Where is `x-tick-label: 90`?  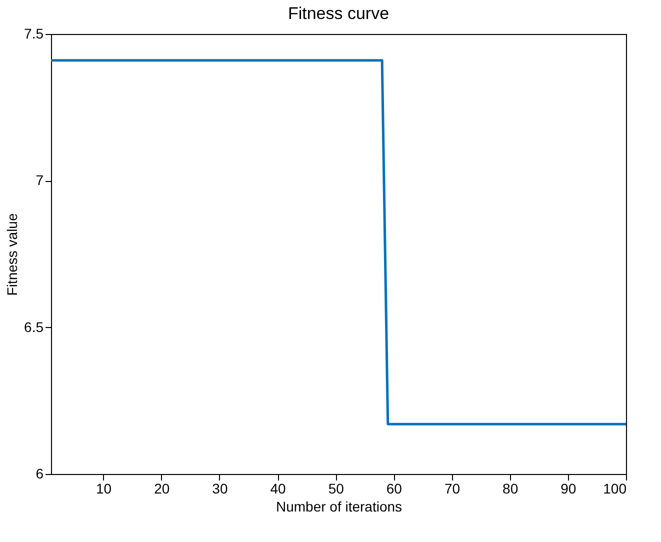 x-tick-label: 90 is located at coordinates (568, 488).